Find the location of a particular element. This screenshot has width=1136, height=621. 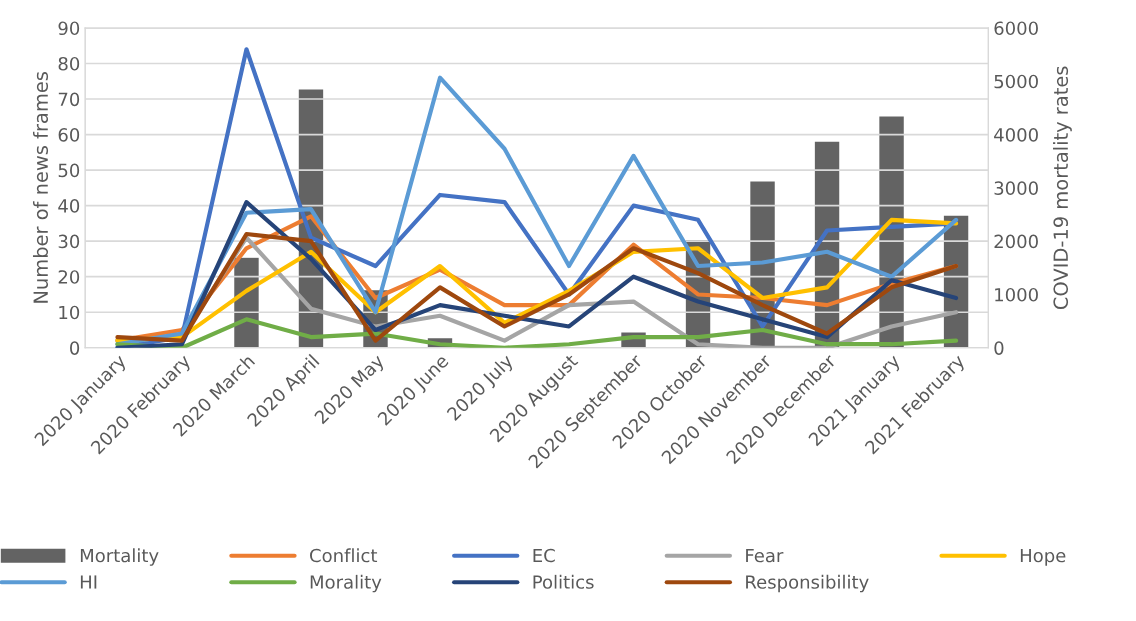

y2-tick-label: 5000 is located at coordinates (1016, 81).